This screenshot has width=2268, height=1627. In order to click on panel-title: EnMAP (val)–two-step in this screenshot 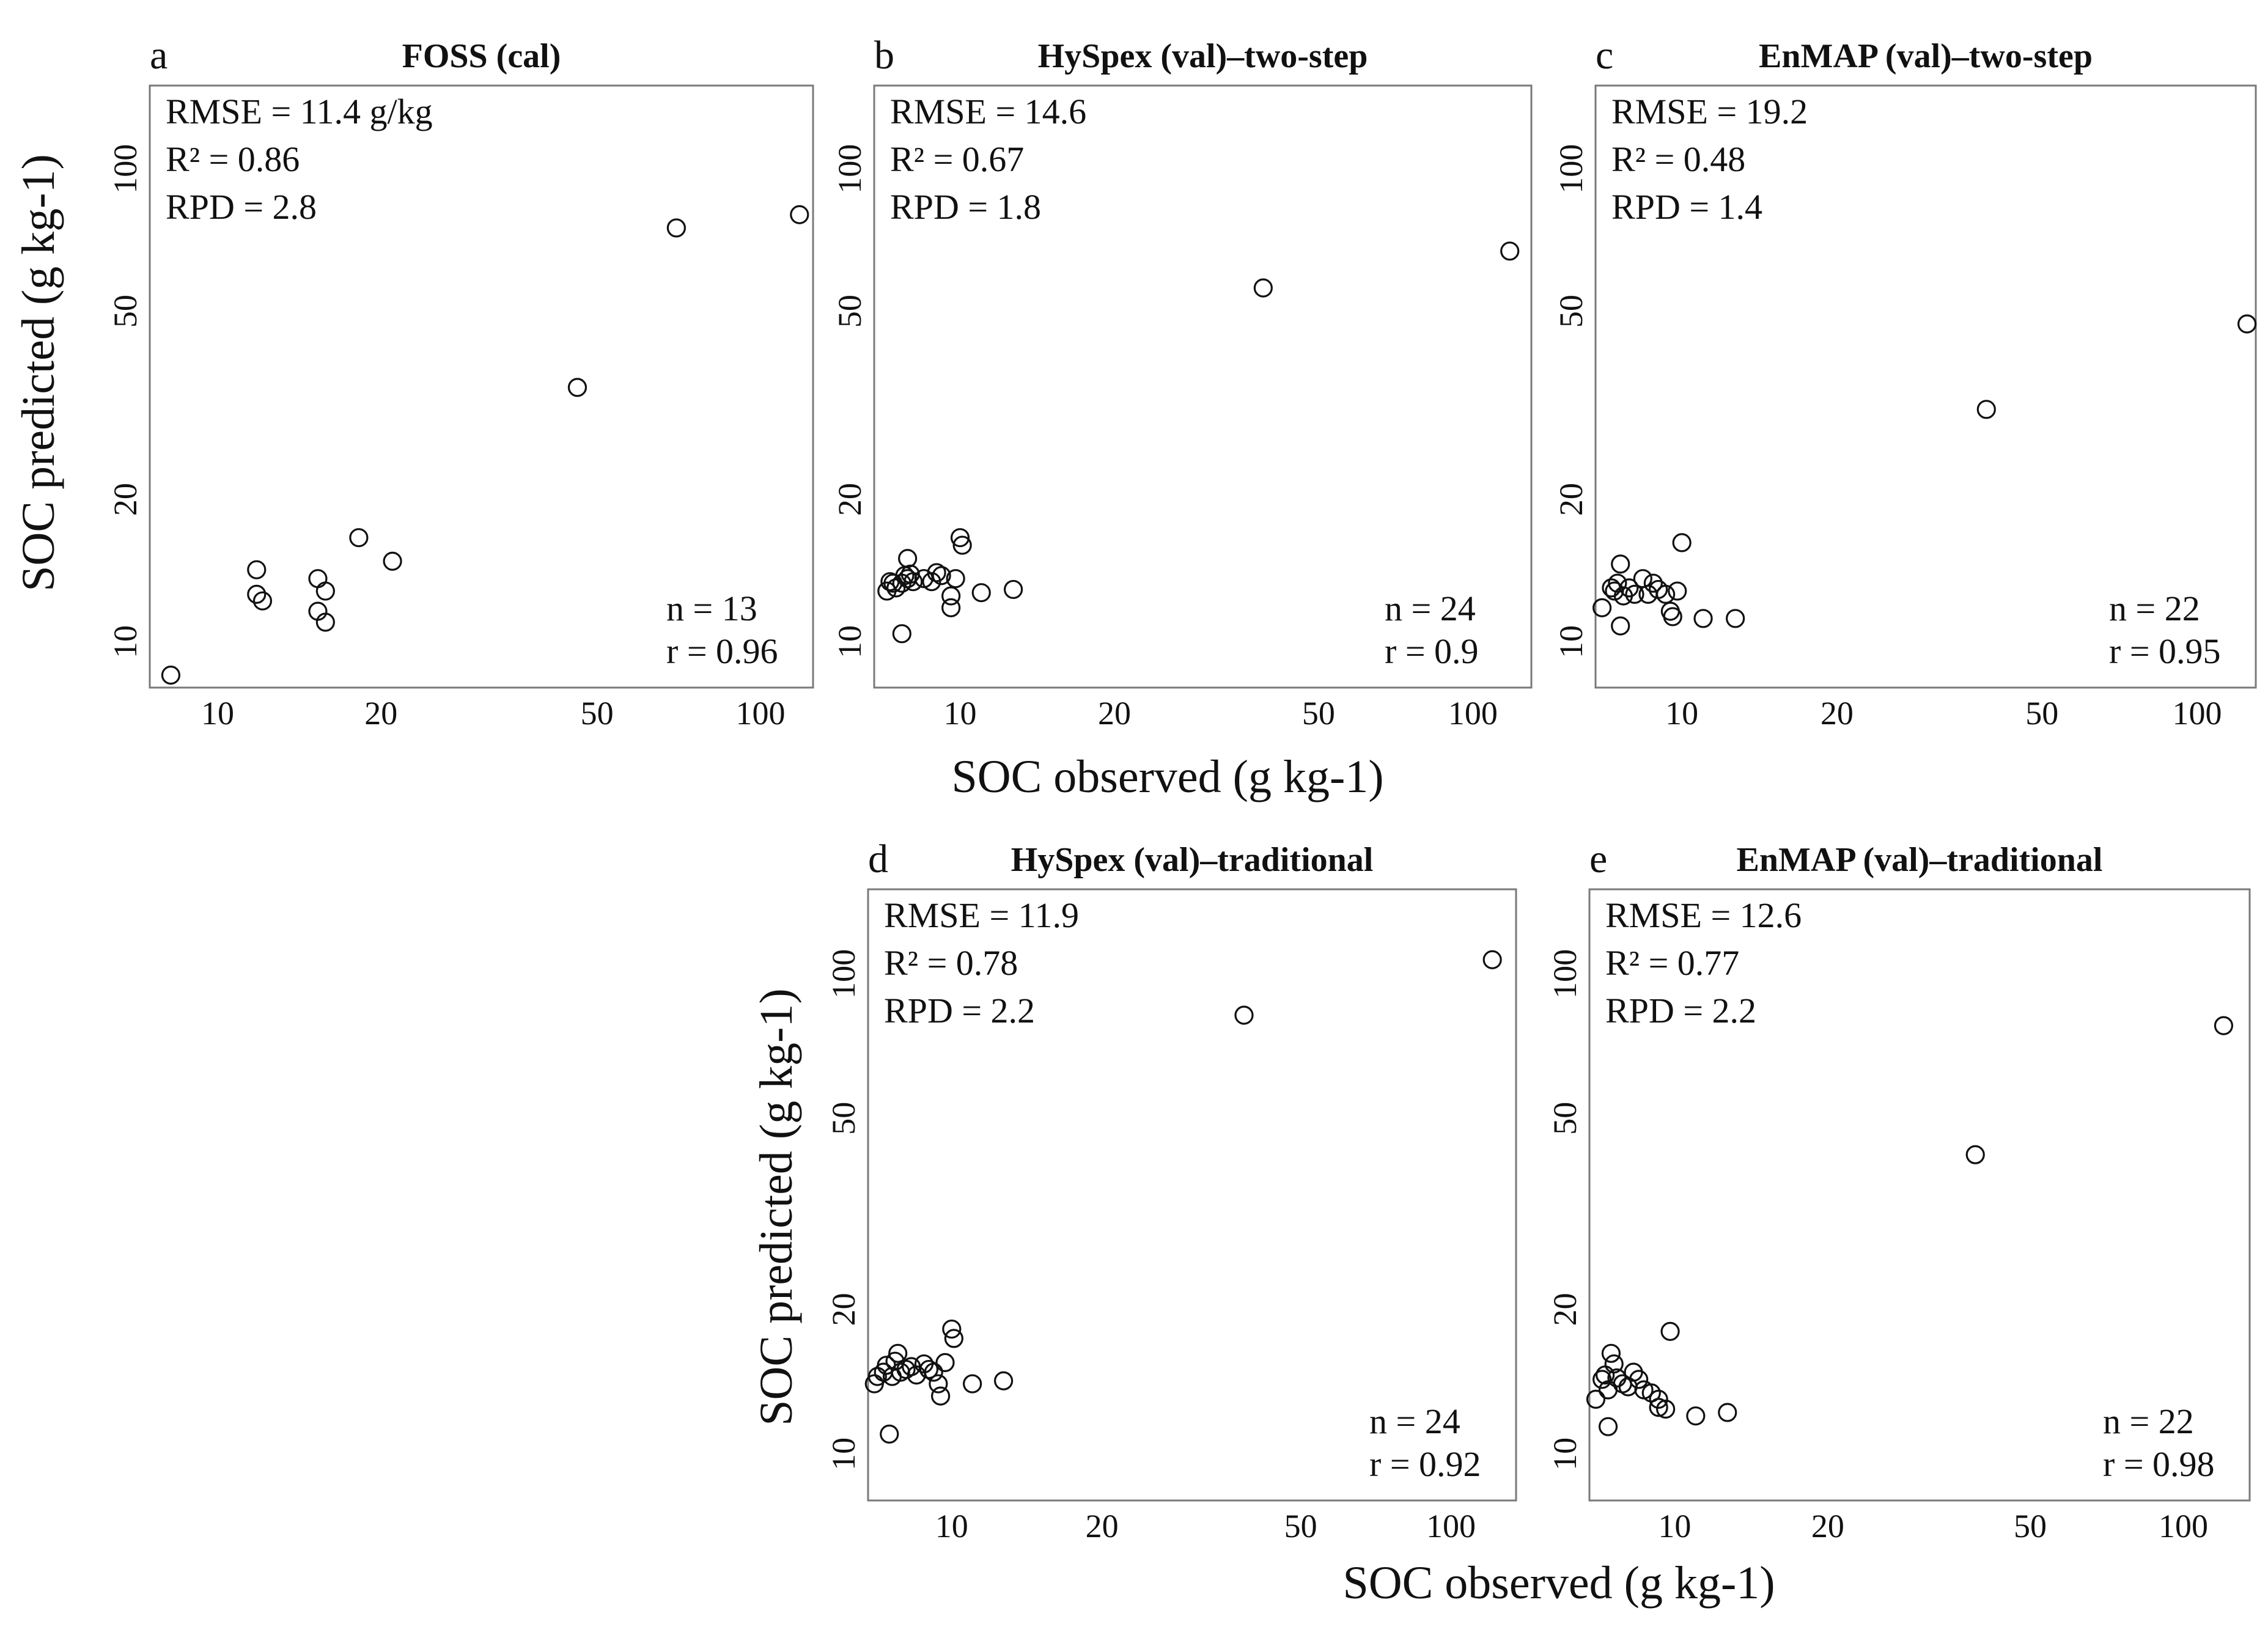, I will do `click(1926, 56)`.